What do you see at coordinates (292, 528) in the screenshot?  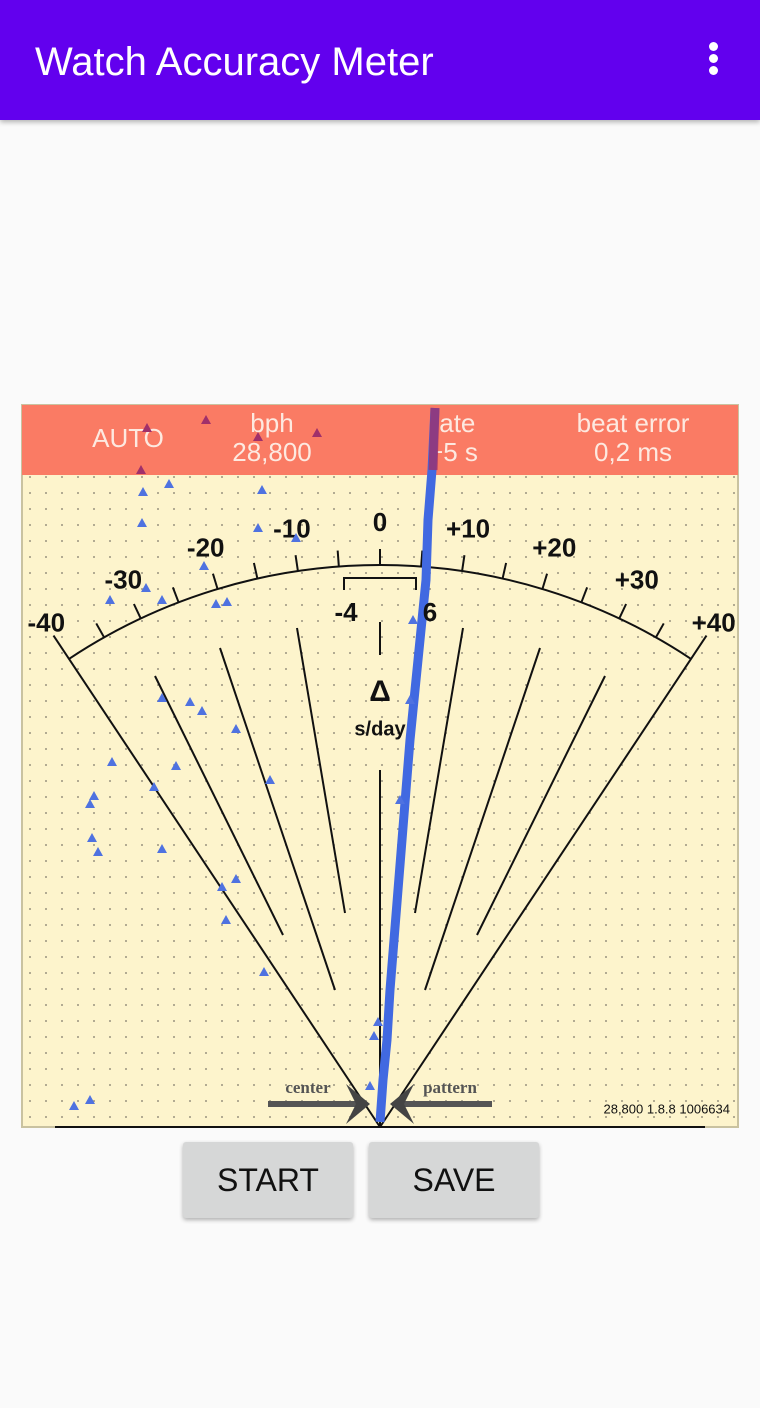 I see `scale-label: -10` at bounding box center [292, 528].